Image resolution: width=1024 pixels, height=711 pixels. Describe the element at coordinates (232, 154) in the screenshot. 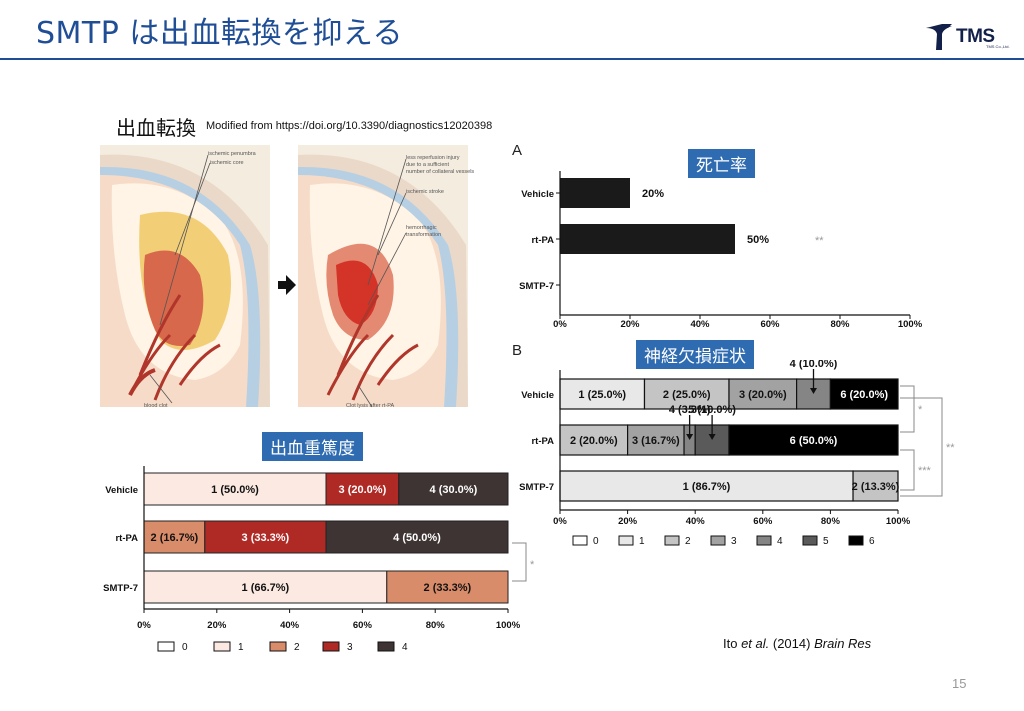

I see `label-ischemic-penumbra: ischemic penumbra` at that location.